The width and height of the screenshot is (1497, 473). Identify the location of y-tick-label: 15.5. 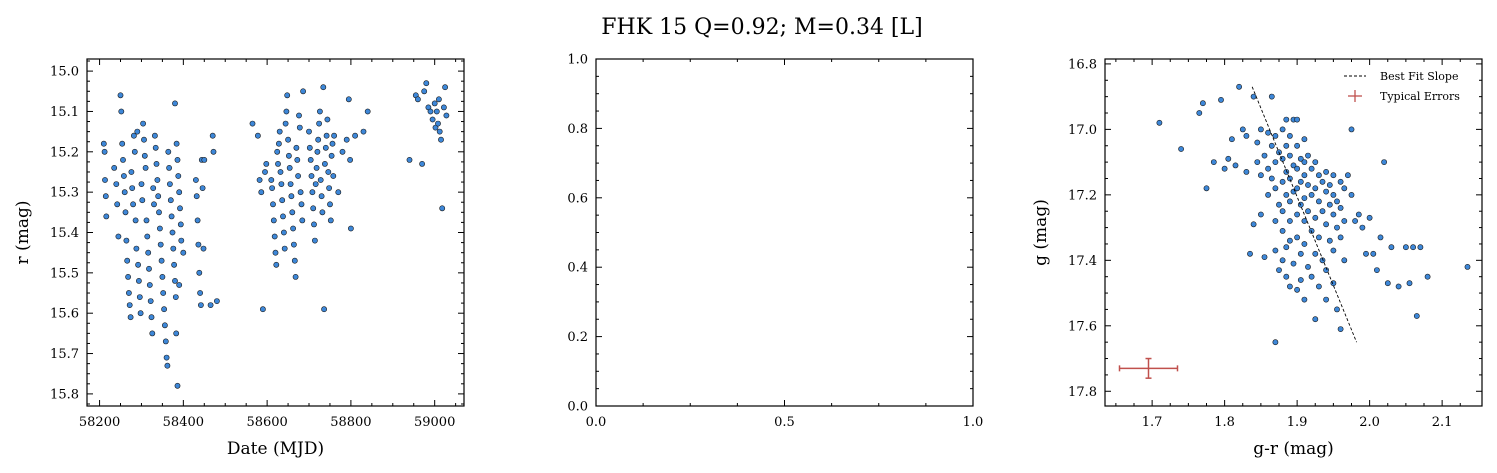
(64, 273).